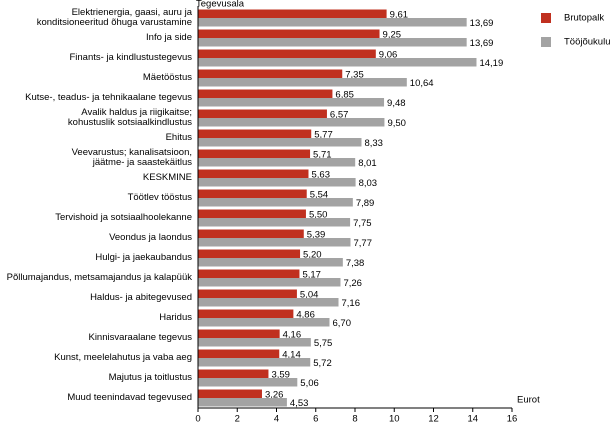 This screenshot has width=614, height=426. Describe the element at coordinates (311, 274) in the screenshot. I see `value-label: 5,17` at that location.